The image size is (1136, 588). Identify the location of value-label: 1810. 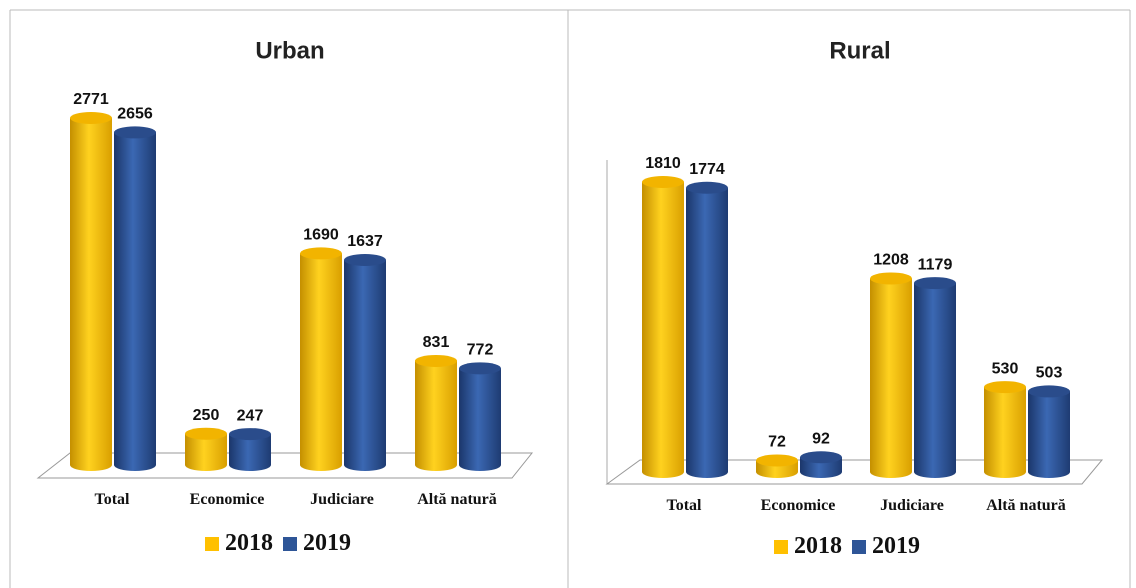
(663, 163).